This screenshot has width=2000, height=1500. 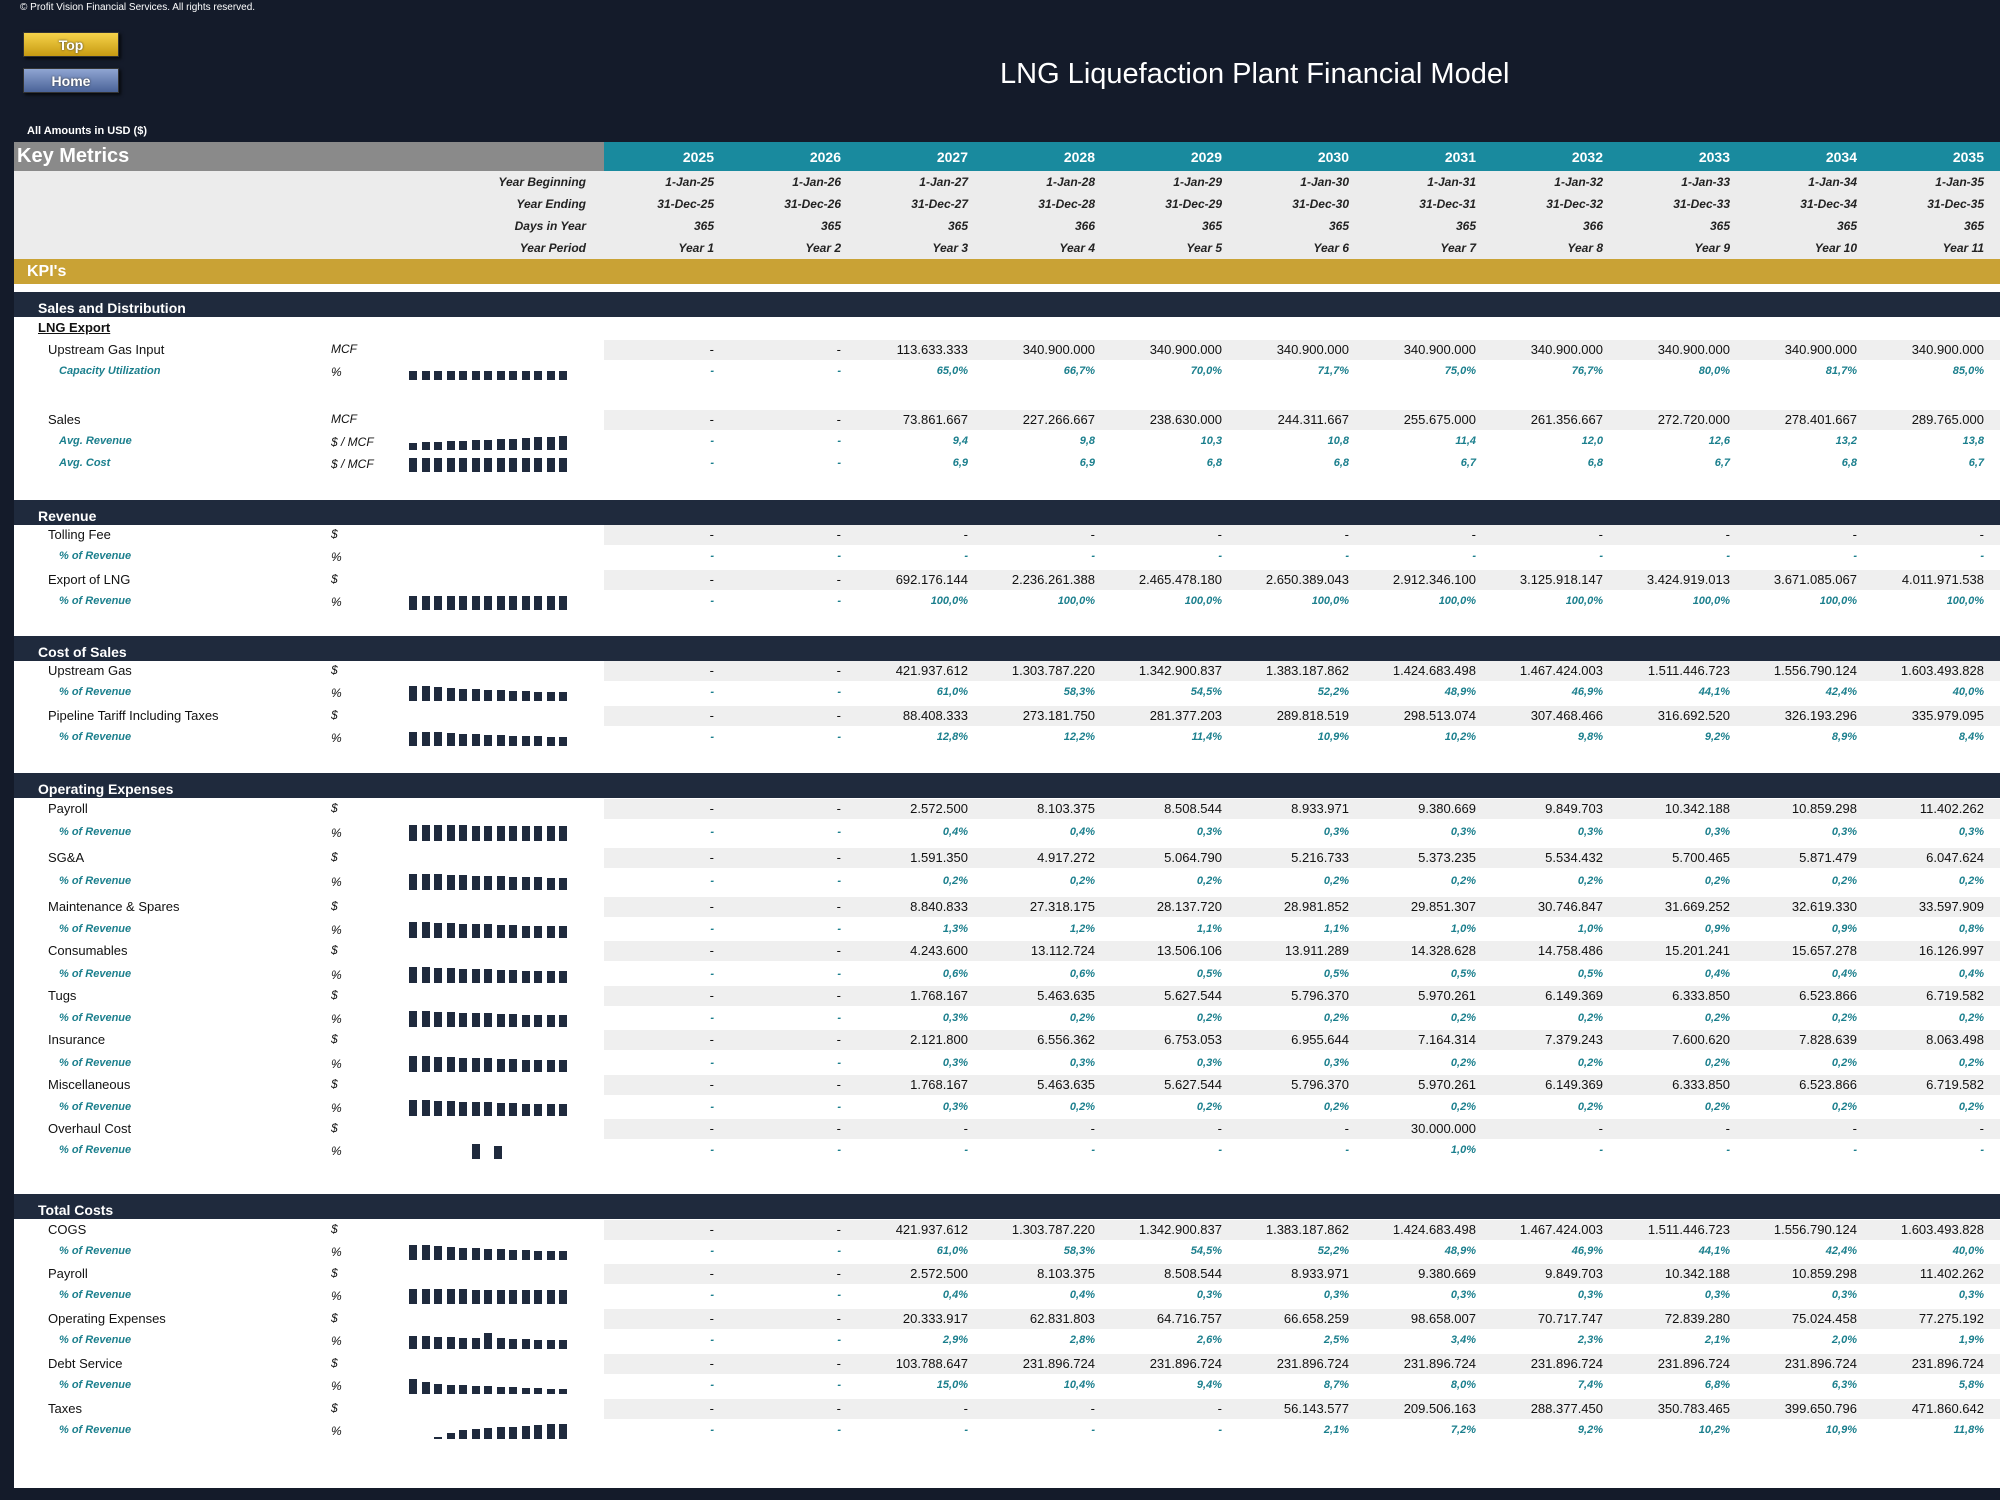 I want to click on top-button: Top, so click(x=71, y=44).